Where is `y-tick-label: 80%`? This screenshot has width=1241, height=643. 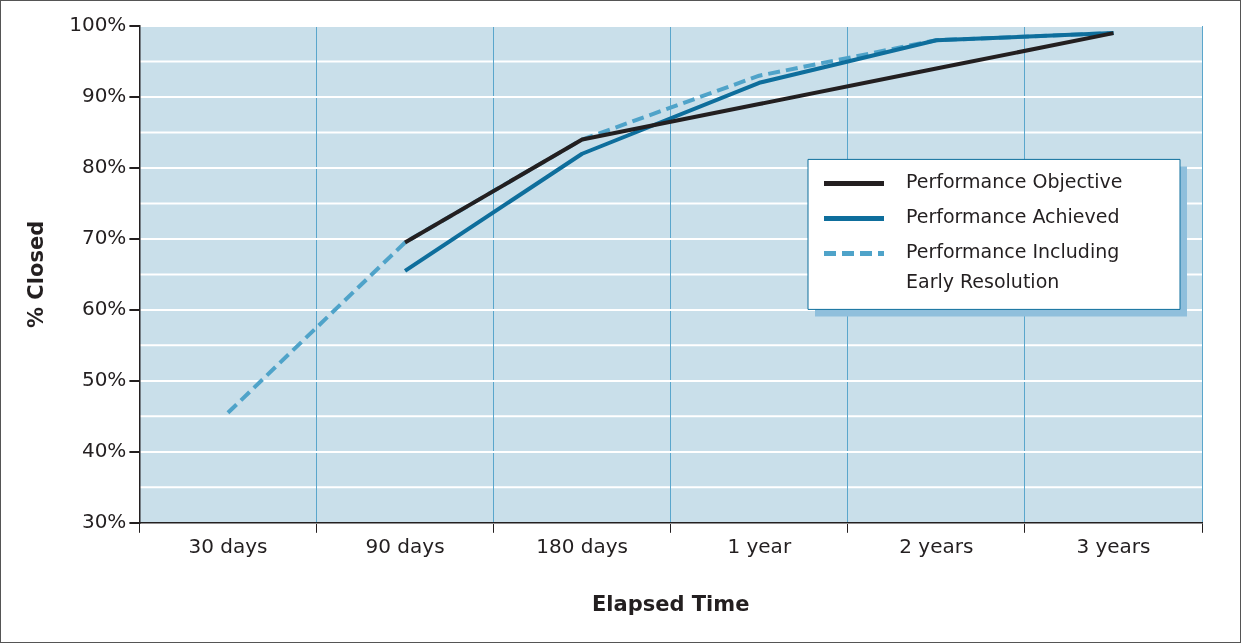 y-tick-label: 80% is located at coordinates (104, 166).